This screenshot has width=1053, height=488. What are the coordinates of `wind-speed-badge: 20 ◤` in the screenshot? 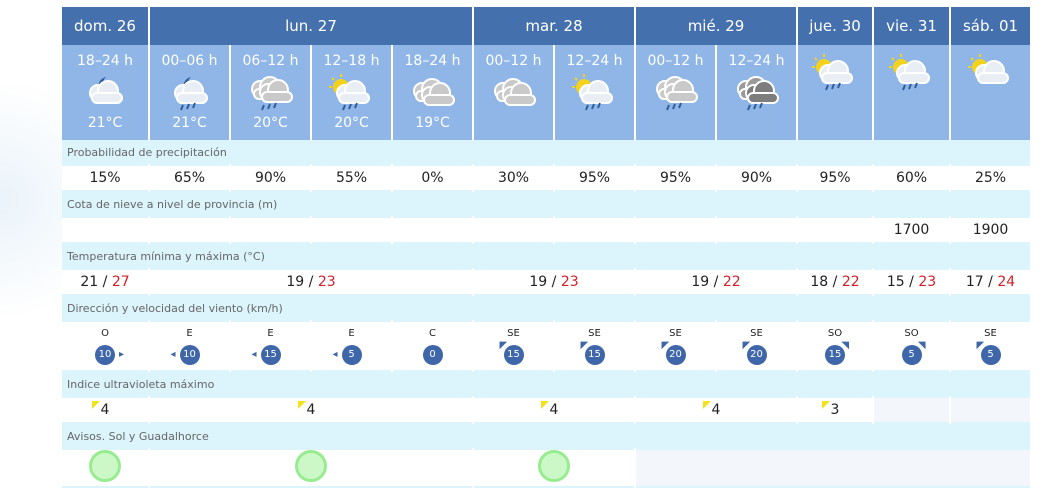 It's located at (674, 352).